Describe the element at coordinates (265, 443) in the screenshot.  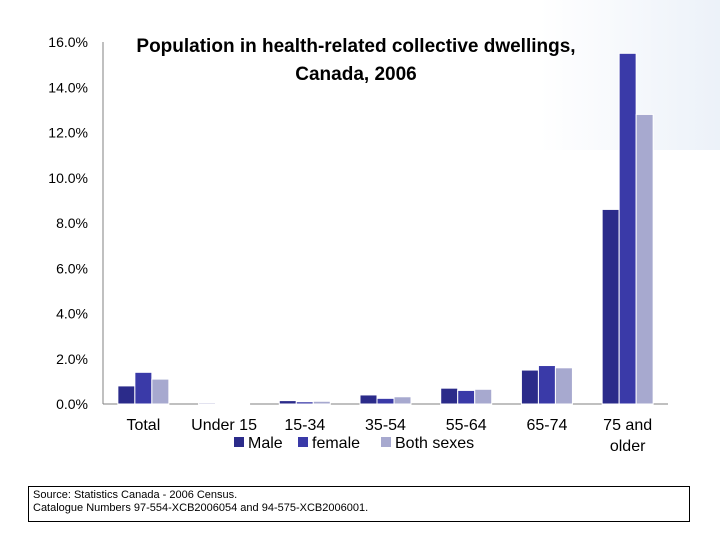
I see `legend-label: Male` at that location.